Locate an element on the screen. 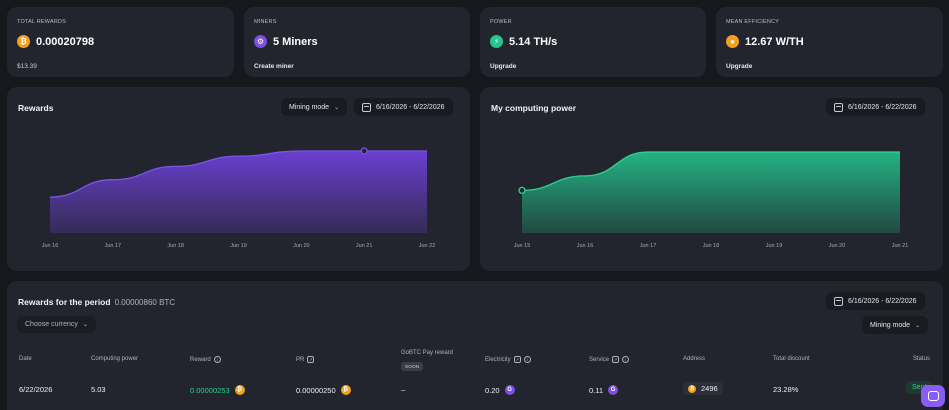 The height and width of the screenshot is (410, 949). period-total: 0.00000860 BTC is located at coordinates (145, 302).